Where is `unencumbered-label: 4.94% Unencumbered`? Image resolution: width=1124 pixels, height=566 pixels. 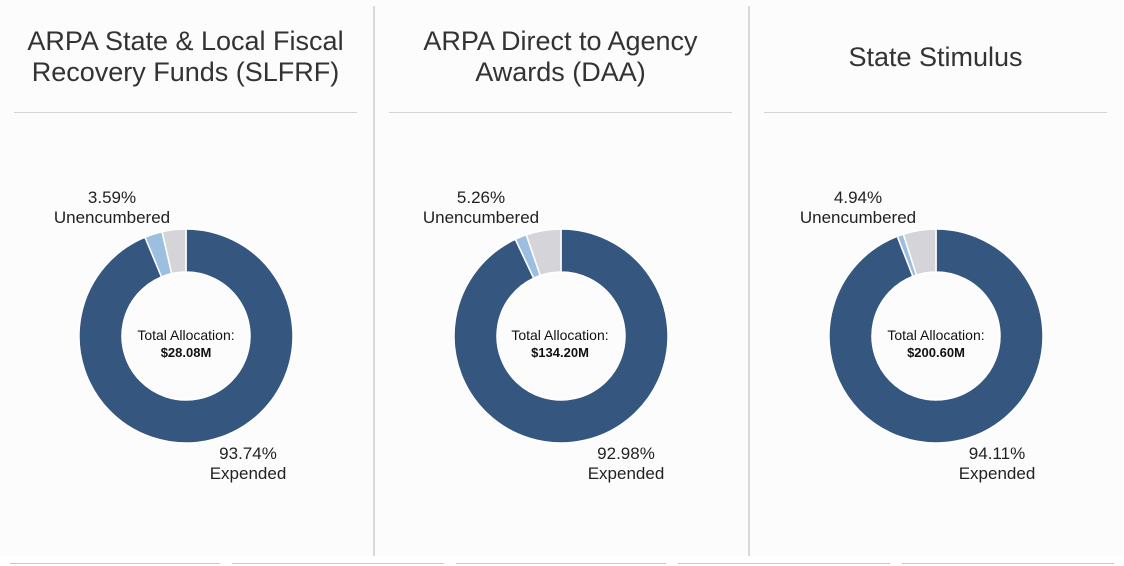
unencumbered-label: 4.94% Unencumbered is located at coordinates (858, 208).